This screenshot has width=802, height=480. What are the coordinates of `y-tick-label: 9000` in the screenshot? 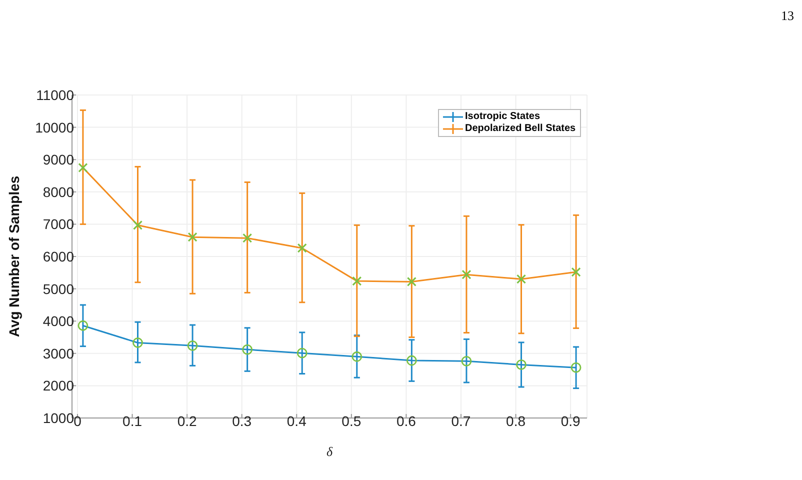 It's located at (58, 160).